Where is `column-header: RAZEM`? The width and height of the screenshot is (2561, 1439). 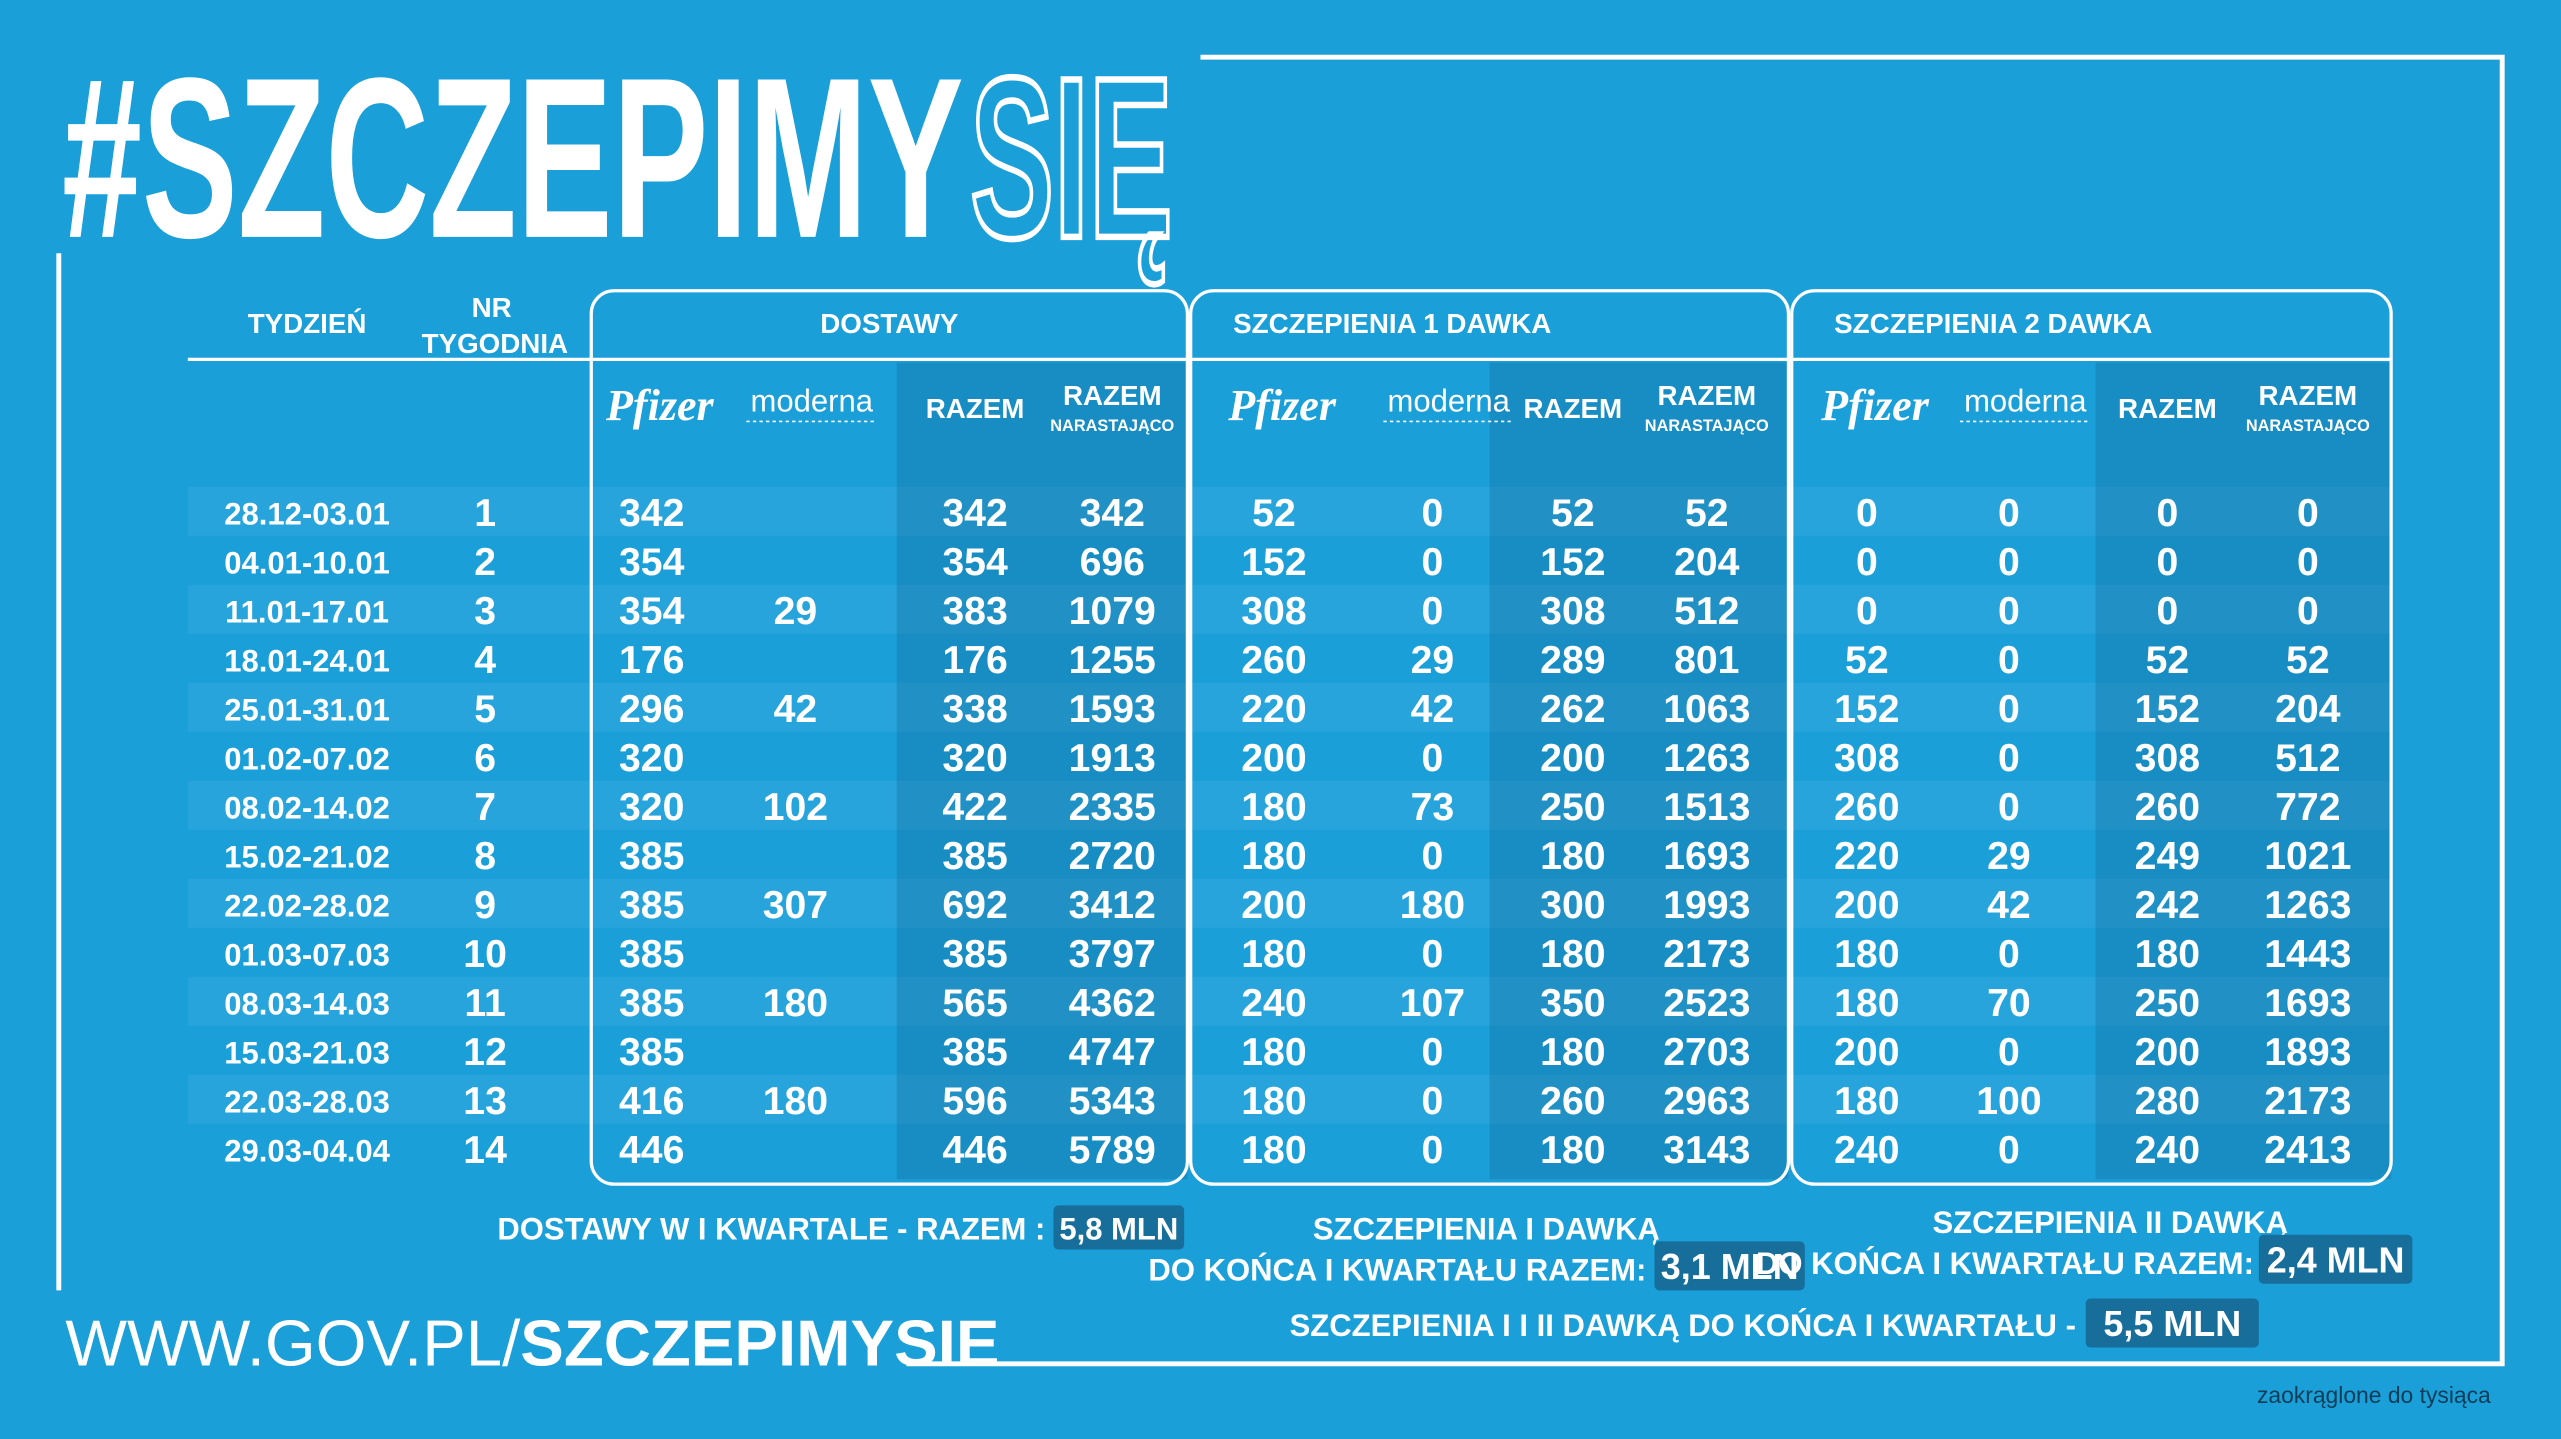
column-header: RAZEM is located at coordinates (2308, 395).